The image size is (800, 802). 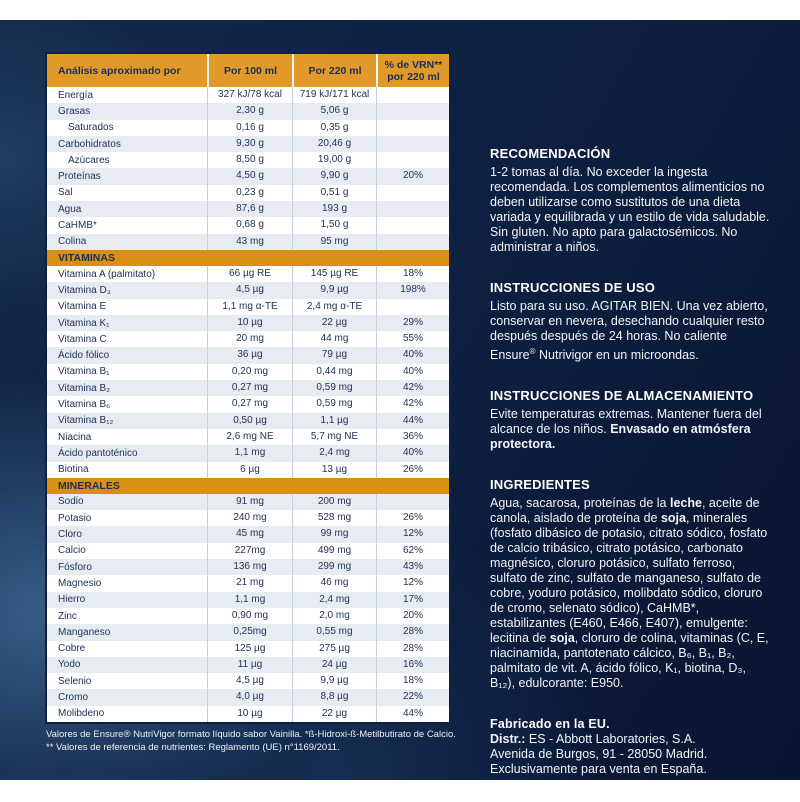 I want to click on vrn-percent: 16%, so click(x=412, y=665).